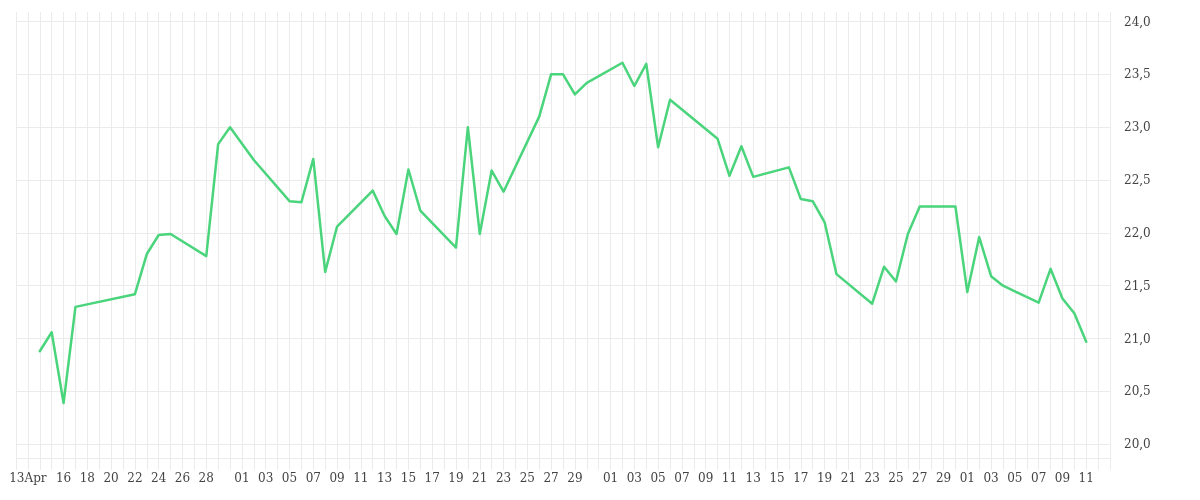  What do you see at coordinates (87, 478) in the screenshot?
I see `x-tick-label: 18` at bounding box center [87, 478].